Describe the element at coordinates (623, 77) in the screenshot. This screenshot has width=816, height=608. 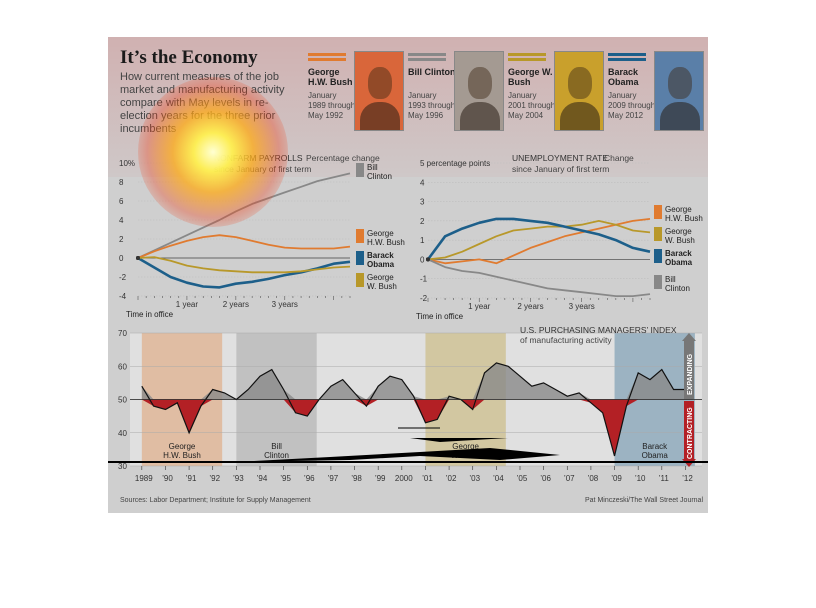
I see `president-name: Barack Obama` at that location.